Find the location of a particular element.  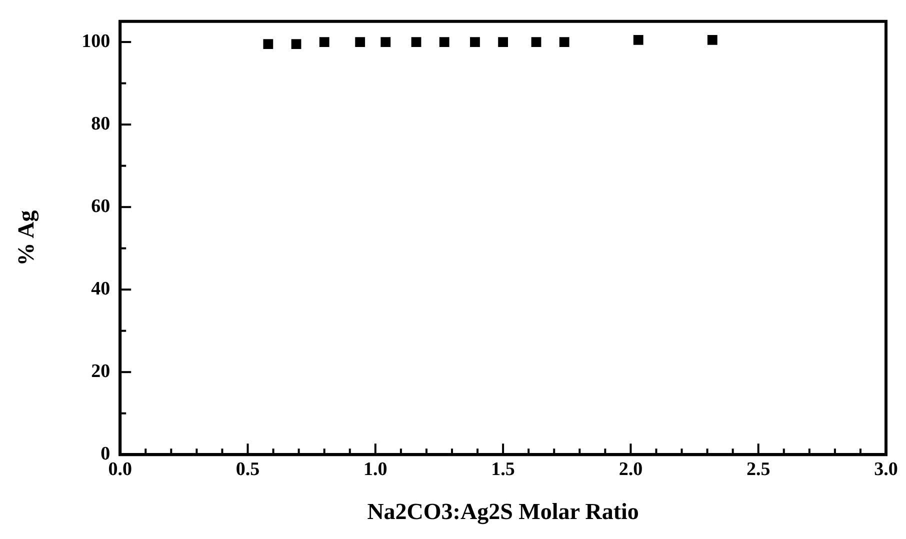

x-tick-label: 0.5 is located at coordinates (248, 469).